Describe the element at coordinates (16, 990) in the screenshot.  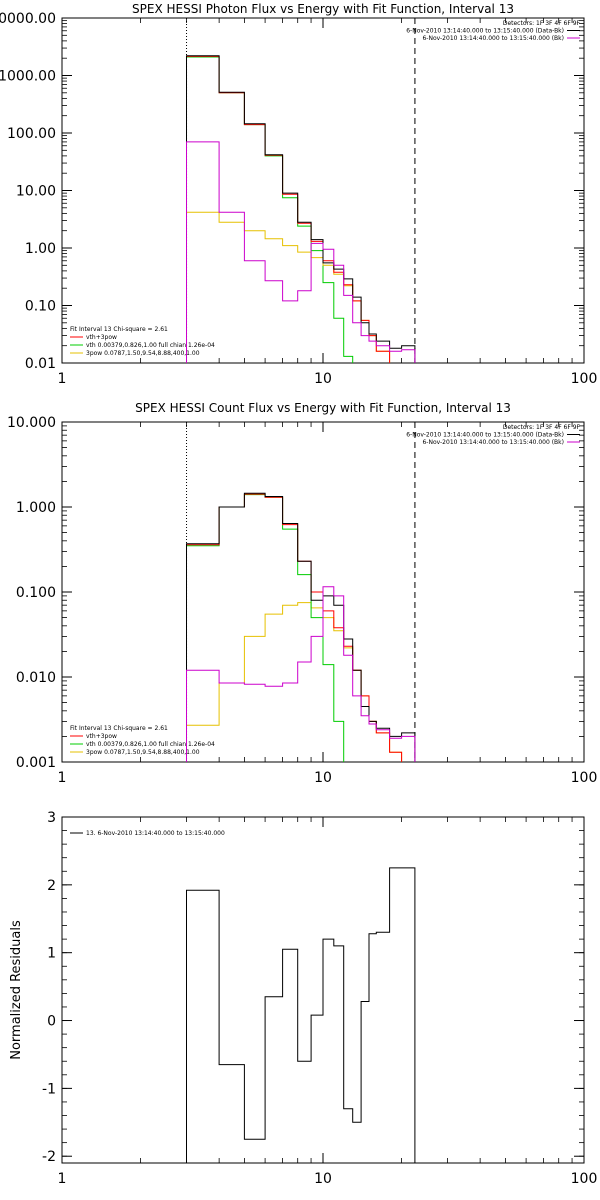
I see `y-axis-label: Normalized Residuals` at that location.